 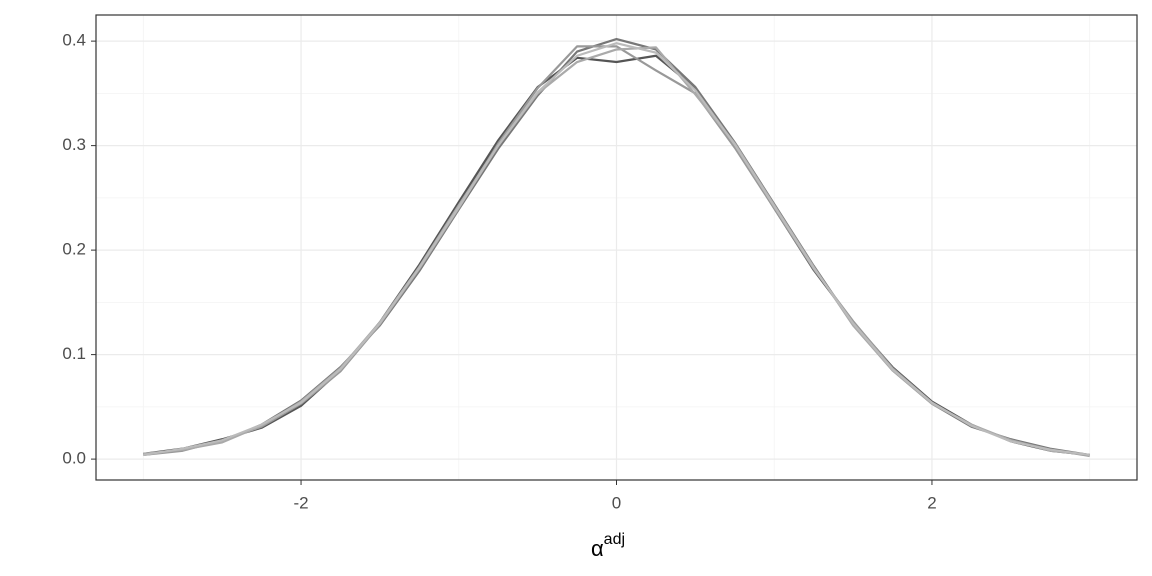 I want to click on y-tick-label: 0.4, so click(x=74, y=40).